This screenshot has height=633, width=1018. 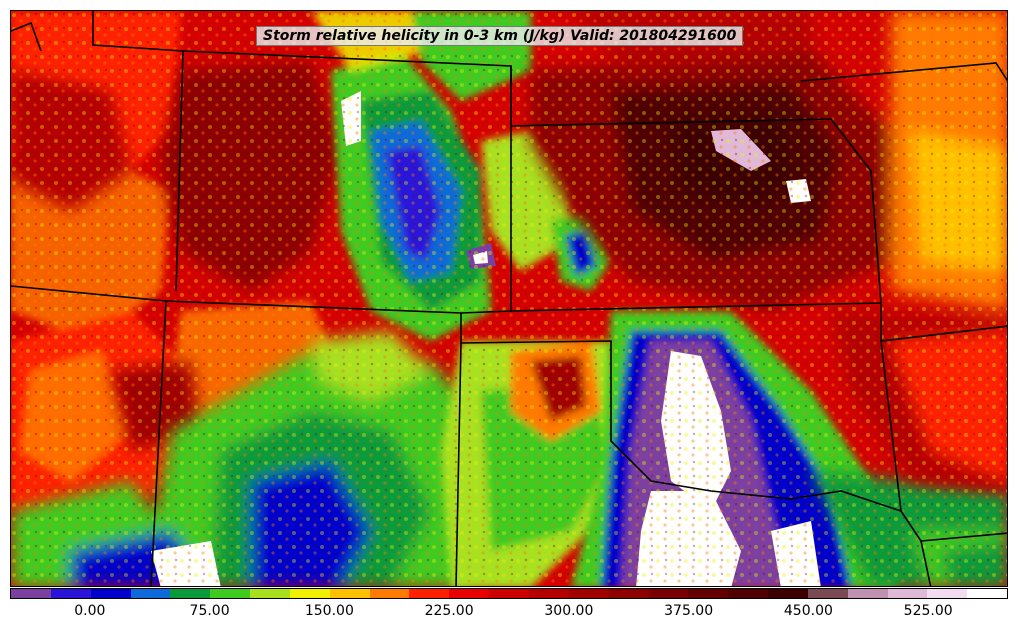 I want to click on colorbar, so click(x=509, y=593).